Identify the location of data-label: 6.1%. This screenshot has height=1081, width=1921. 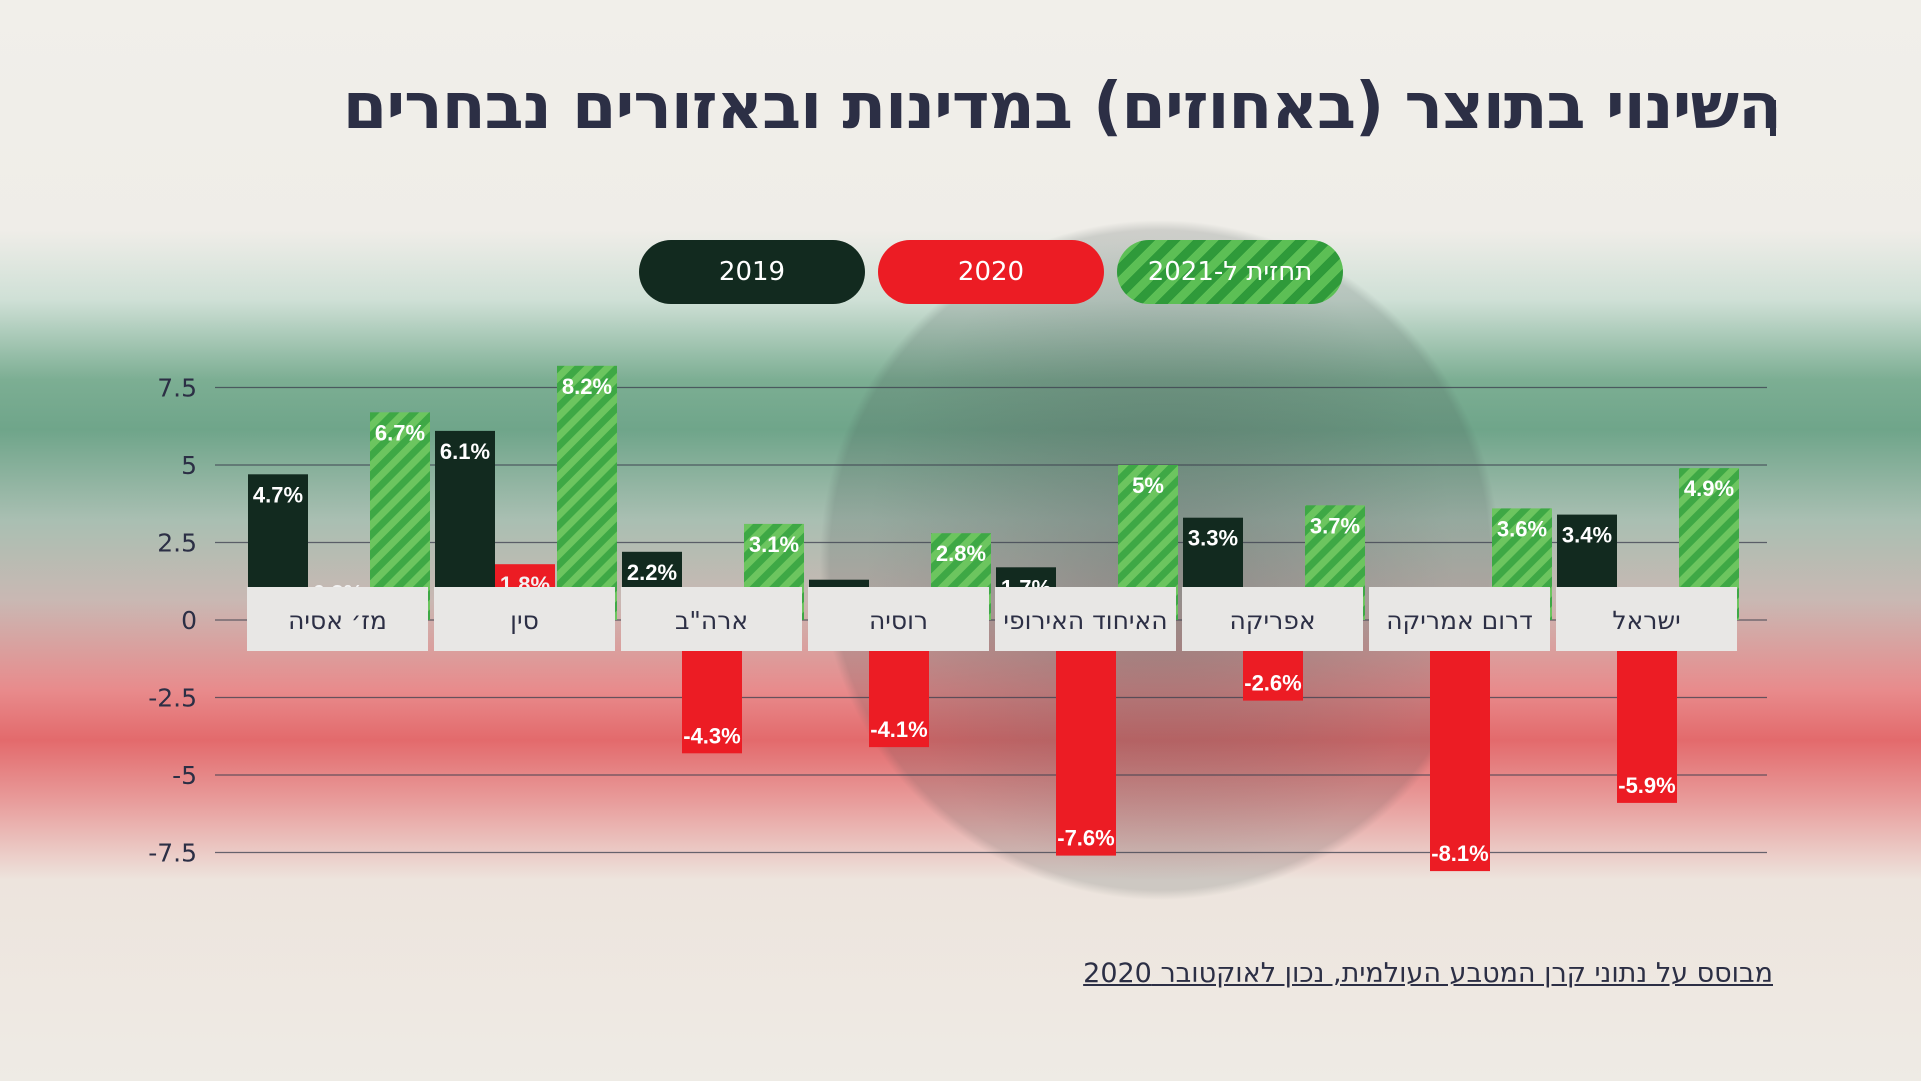
(465, 451).